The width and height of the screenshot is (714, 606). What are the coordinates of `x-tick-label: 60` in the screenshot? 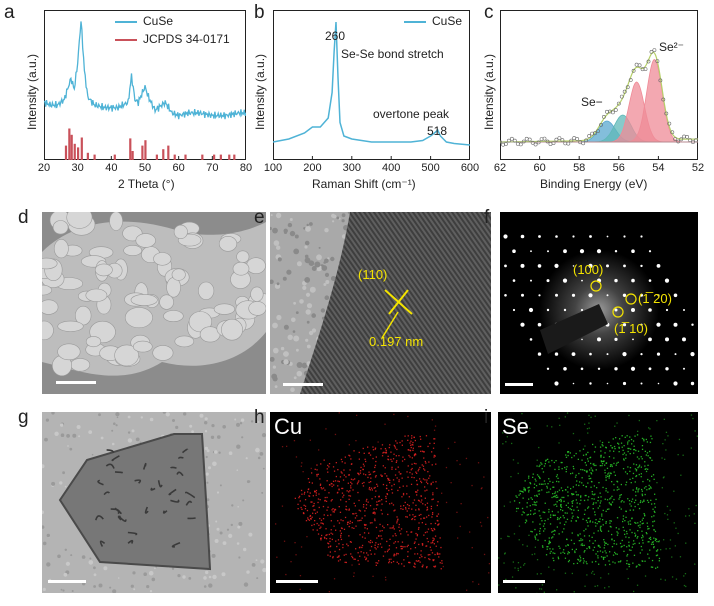 It's located at (178, 168).